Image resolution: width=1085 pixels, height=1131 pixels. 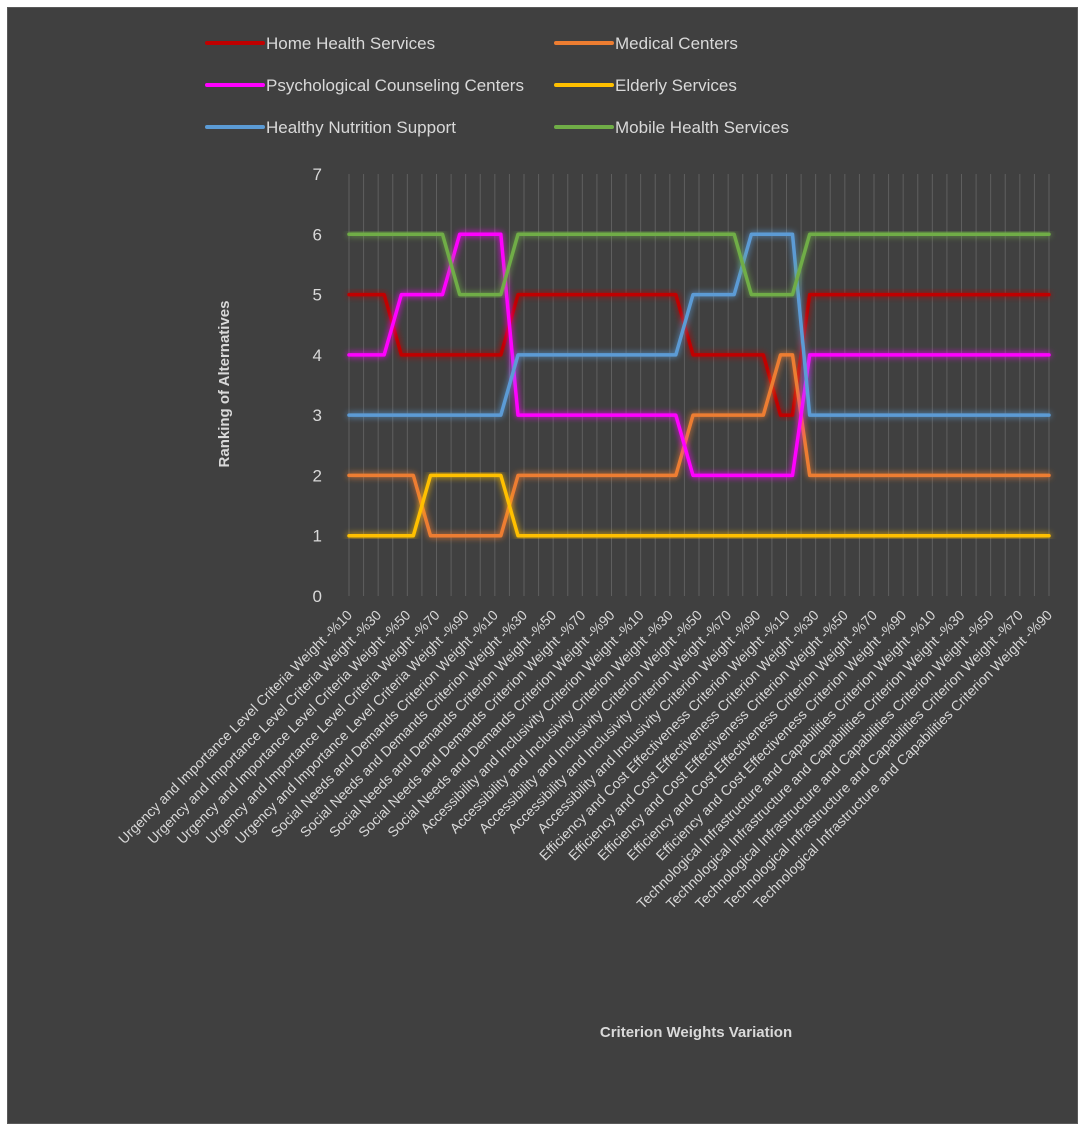 What do you see at coordinates (317, 596) in the screenshot?
I see `y-tick-label: 0` at bounding box center [317, 596].